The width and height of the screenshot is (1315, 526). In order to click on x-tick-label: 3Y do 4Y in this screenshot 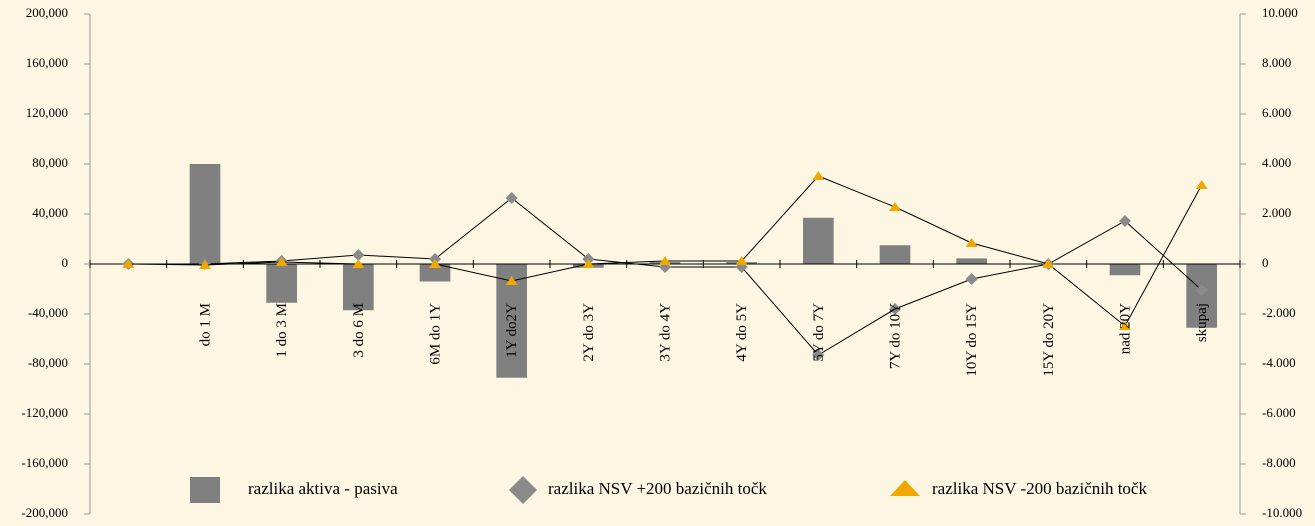, I will do `click(665, 332)`.